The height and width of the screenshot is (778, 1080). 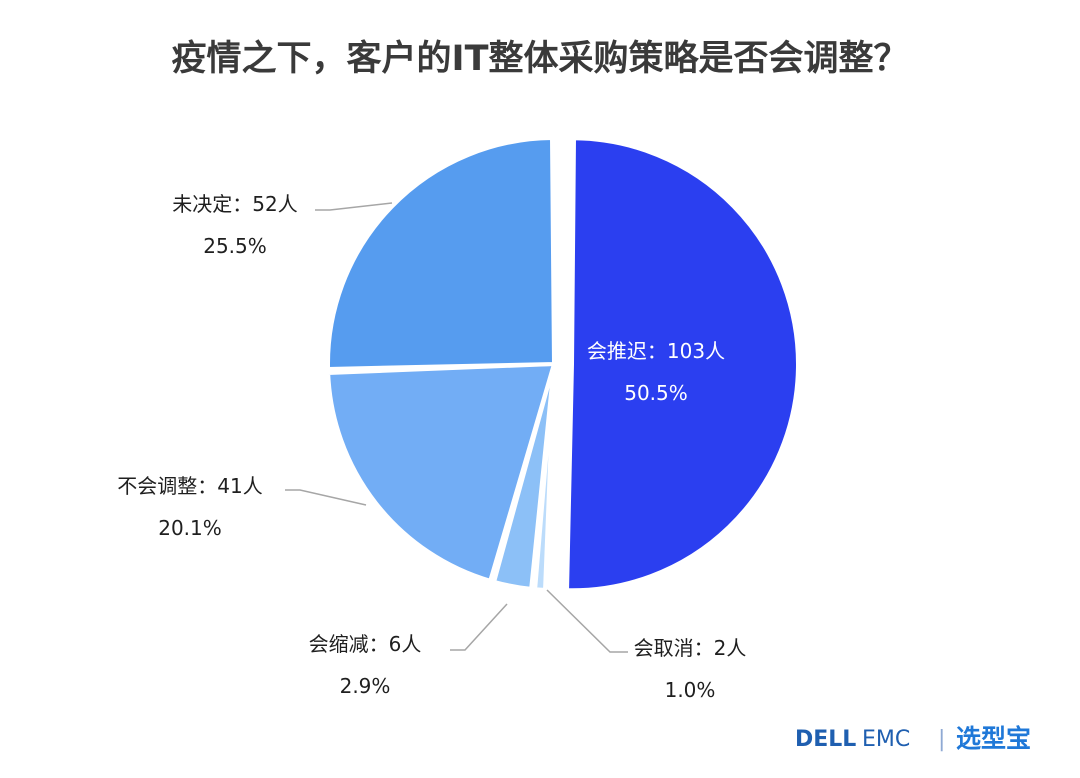 What do you see at coordinates (235, 246) in the screenshot?
I see `slice-percent-undecided: 25.5%` at bounding box center [235, 246].